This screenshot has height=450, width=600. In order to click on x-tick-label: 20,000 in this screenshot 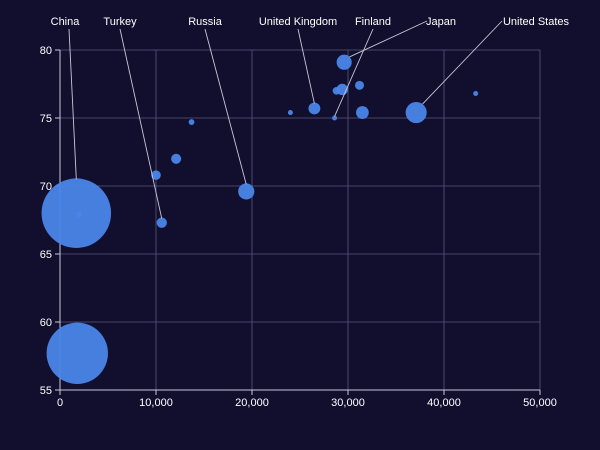, I will do `click(252, 403)`.